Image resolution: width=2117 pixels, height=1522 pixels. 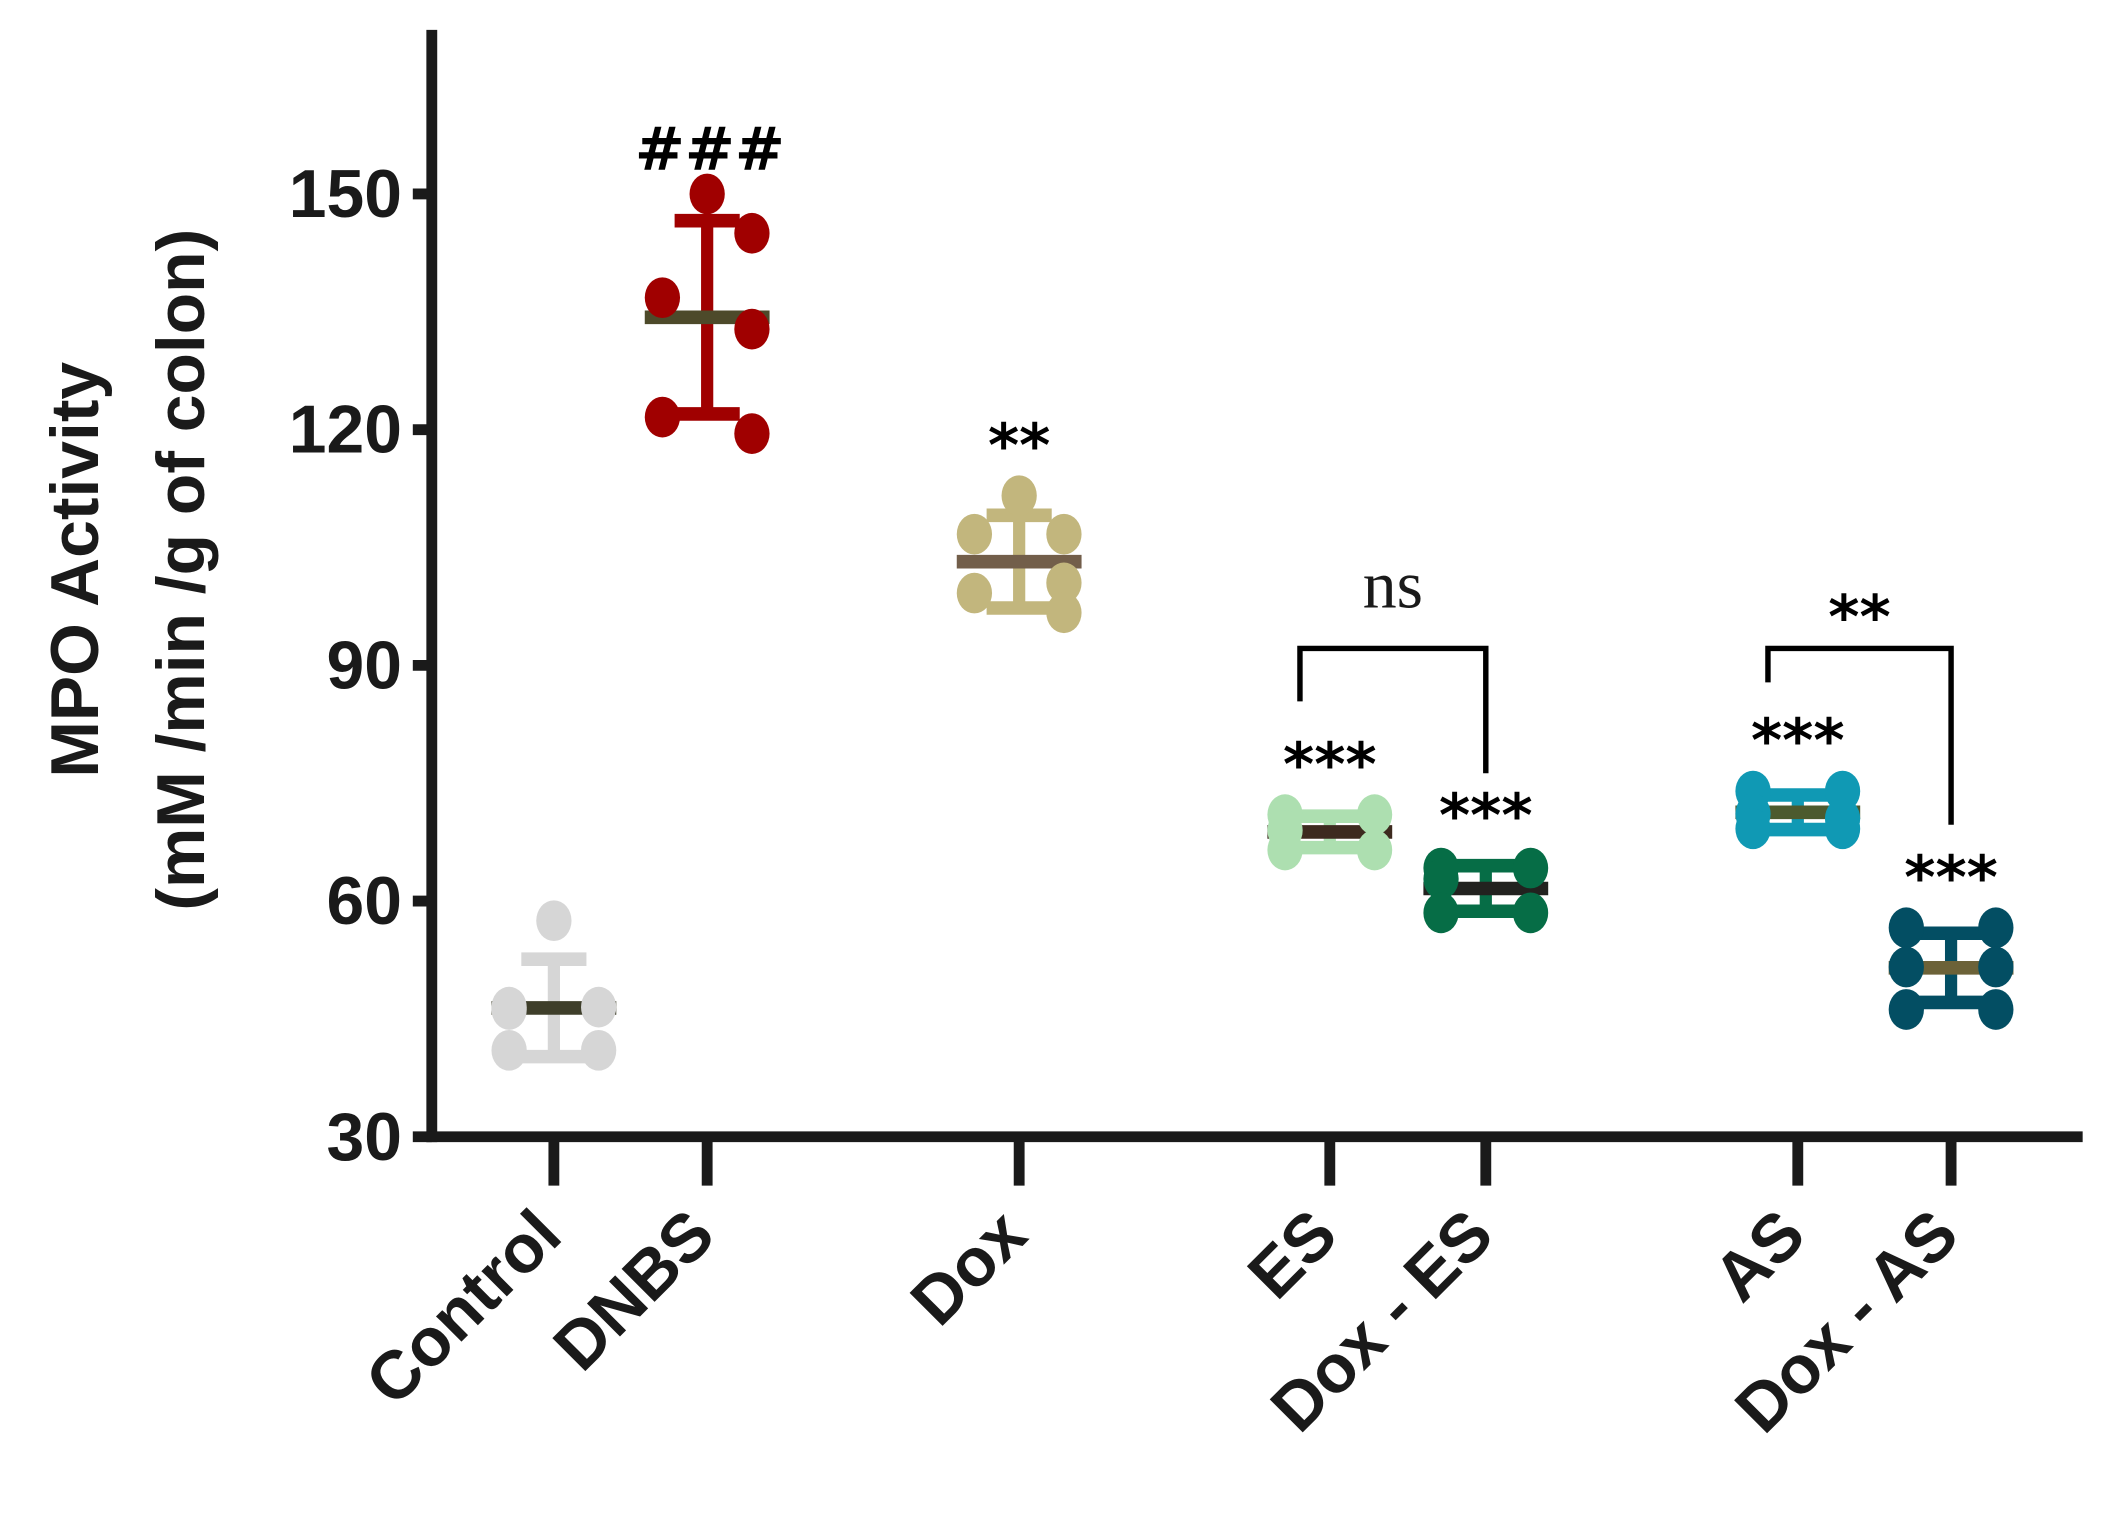 What do you see at coordinates (75, 570) in the screenshot?
I see `y-axis-label-line1: MPO Activity` at bounding box center [75, 570].